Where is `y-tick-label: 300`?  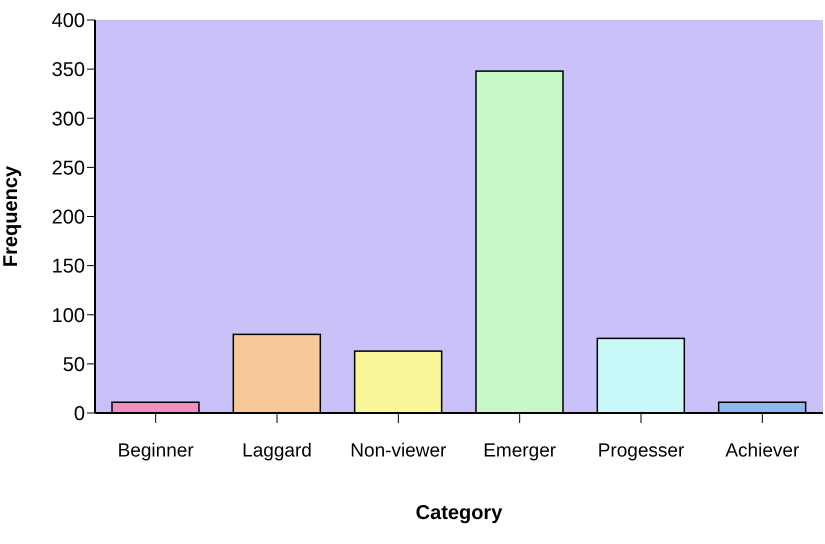 y-tick-label: 300 is located at coordinates (68, 119).